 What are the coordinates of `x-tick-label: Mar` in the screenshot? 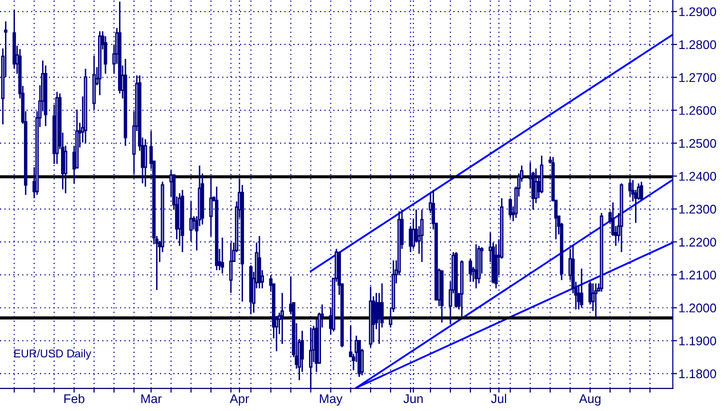 It's located at (151, 399).